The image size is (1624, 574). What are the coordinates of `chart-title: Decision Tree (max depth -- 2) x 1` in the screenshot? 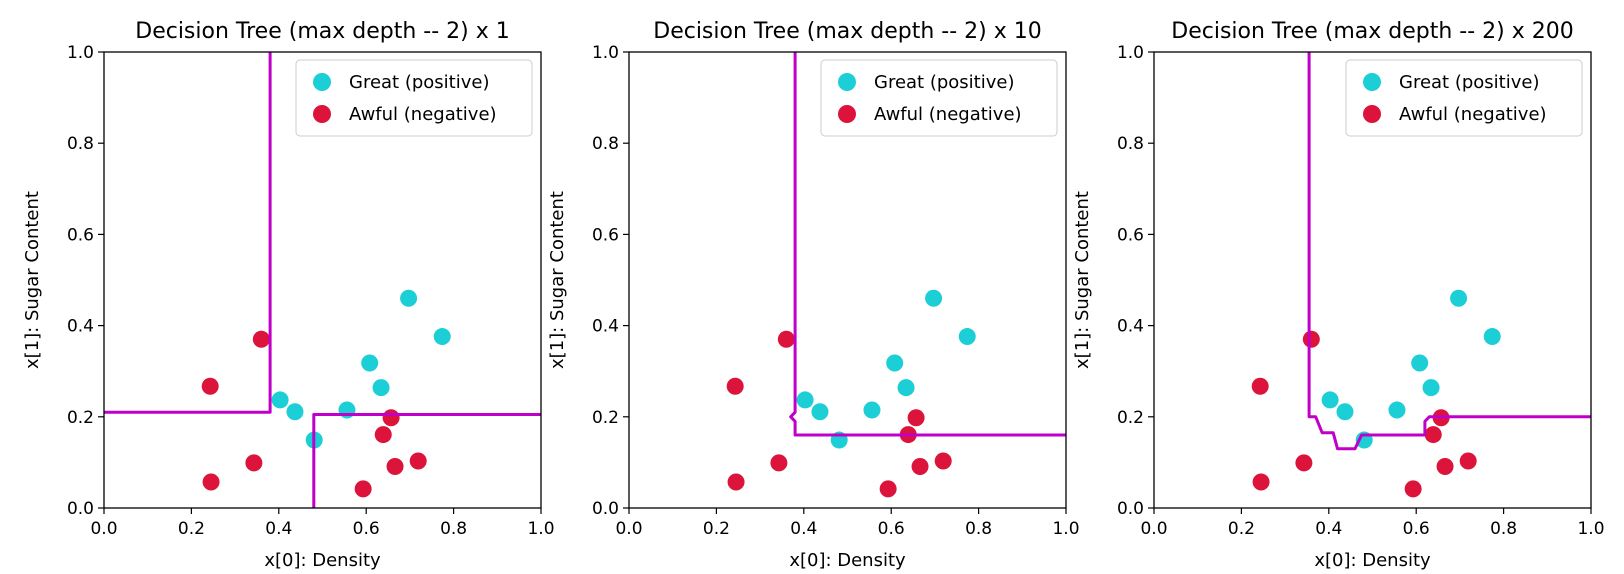 It's located at (322, 31).